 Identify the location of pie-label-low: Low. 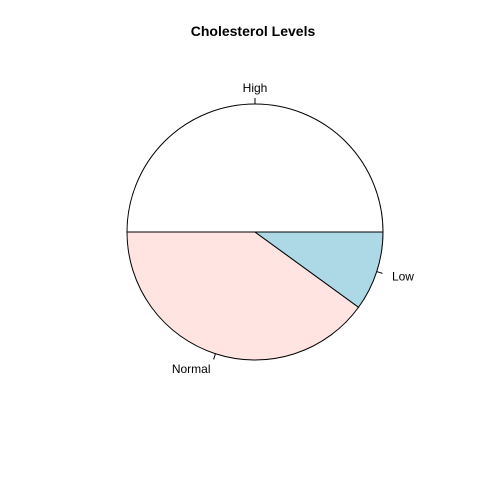
(403, 277).